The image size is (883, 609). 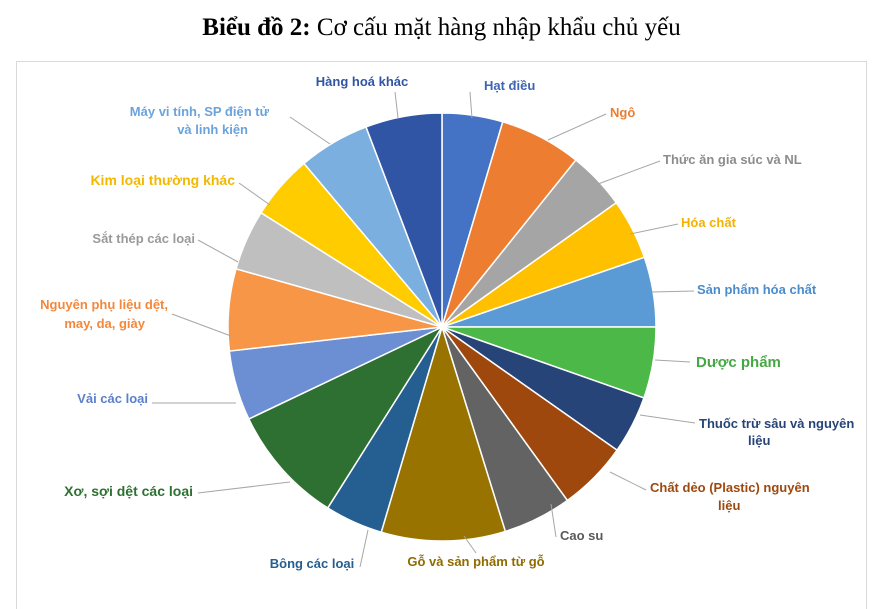 What do you see at coordinates (776, 432) in the screenshot?
I see `slice-label: Thuốc trừ sâu và nguyên liệu` at bounding box center [776, 432].